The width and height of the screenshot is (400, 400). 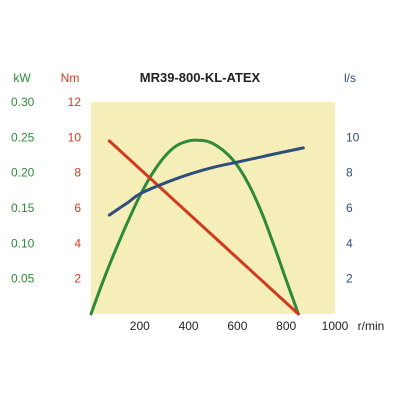 What do you see at coordinates (23, 190) in the screenshot?
I see `kw-axis-ticks: 0.05 0.10 0.15 0.20 0.25 0.30` at bounding box center [23, 190].